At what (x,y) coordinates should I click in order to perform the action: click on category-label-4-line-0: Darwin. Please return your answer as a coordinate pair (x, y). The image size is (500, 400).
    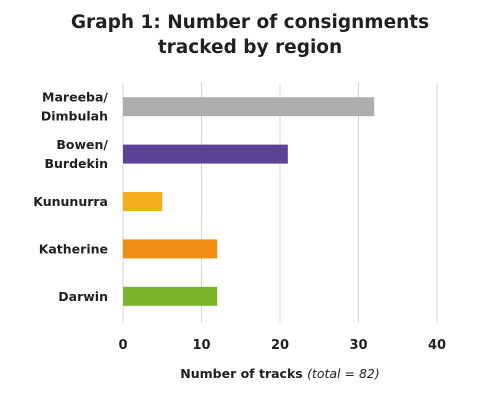
    Looking at the image, I should click on (83, 296).